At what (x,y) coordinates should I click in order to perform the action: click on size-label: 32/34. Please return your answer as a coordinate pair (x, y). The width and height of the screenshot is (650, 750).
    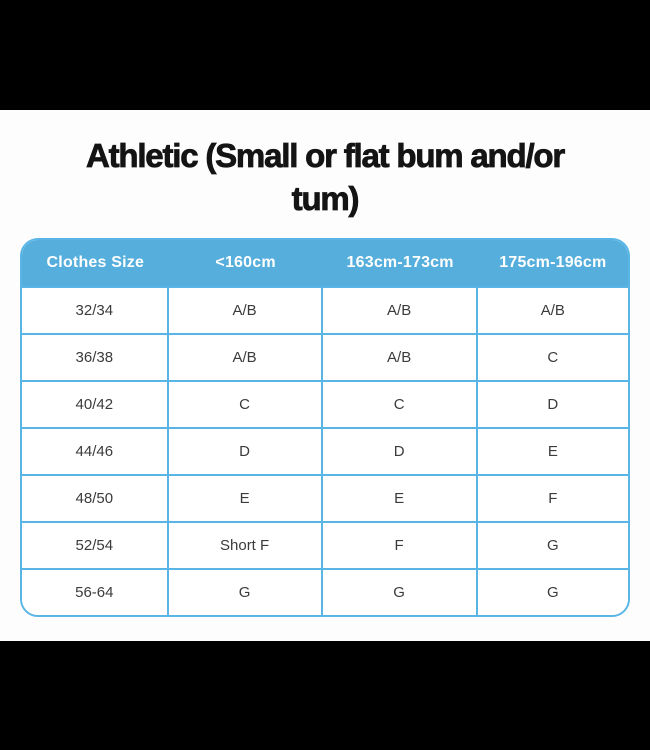
    Looking at the image, I should click on (95, 309).